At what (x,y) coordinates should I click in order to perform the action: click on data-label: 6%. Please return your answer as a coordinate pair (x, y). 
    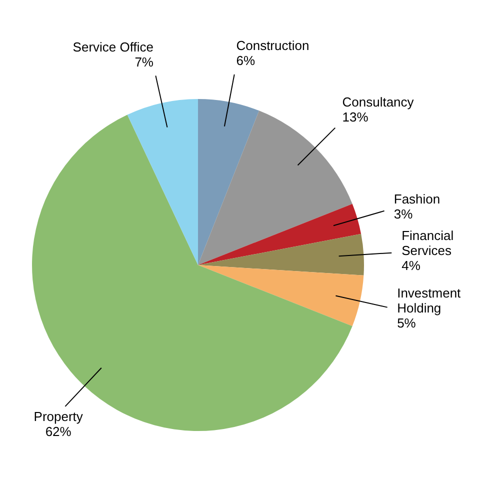
    Looking at the image, I should click on (246, 61).